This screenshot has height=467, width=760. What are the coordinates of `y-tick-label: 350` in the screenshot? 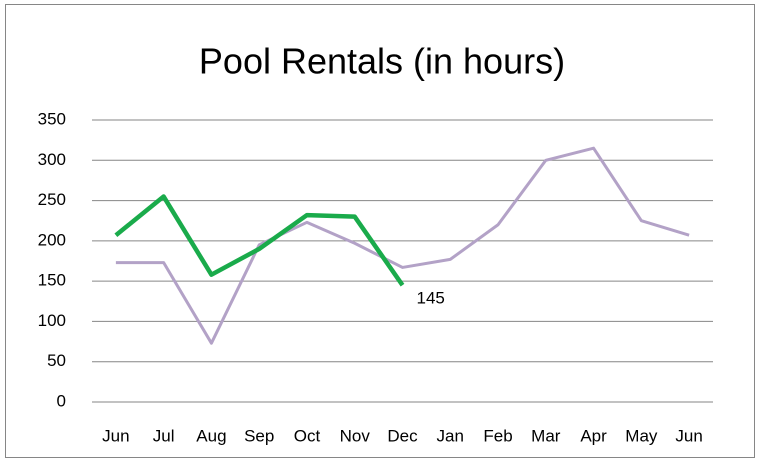 It's located at (52, 118).